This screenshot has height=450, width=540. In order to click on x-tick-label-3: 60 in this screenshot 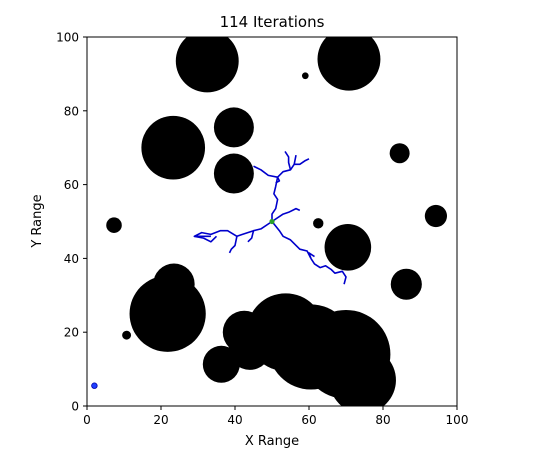, I will do `click(308, 420)`.